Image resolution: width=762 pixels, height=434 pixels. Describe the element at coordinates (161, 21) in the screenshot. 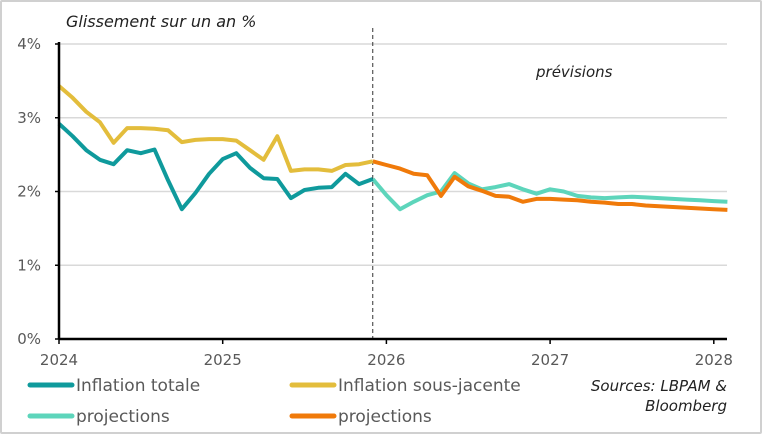

I see `chart-title: Glissement sur un an %` at that location.